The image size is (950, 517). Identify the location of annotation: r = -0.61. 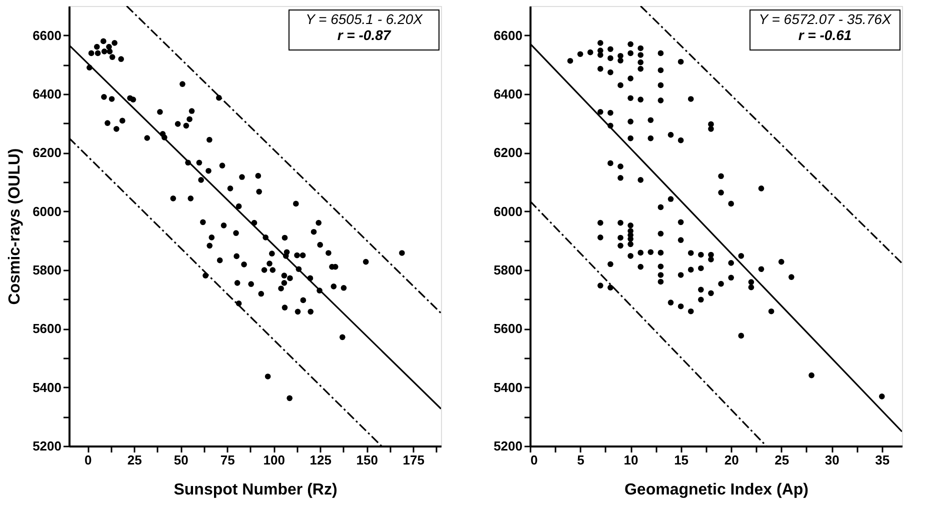
(825, 35).